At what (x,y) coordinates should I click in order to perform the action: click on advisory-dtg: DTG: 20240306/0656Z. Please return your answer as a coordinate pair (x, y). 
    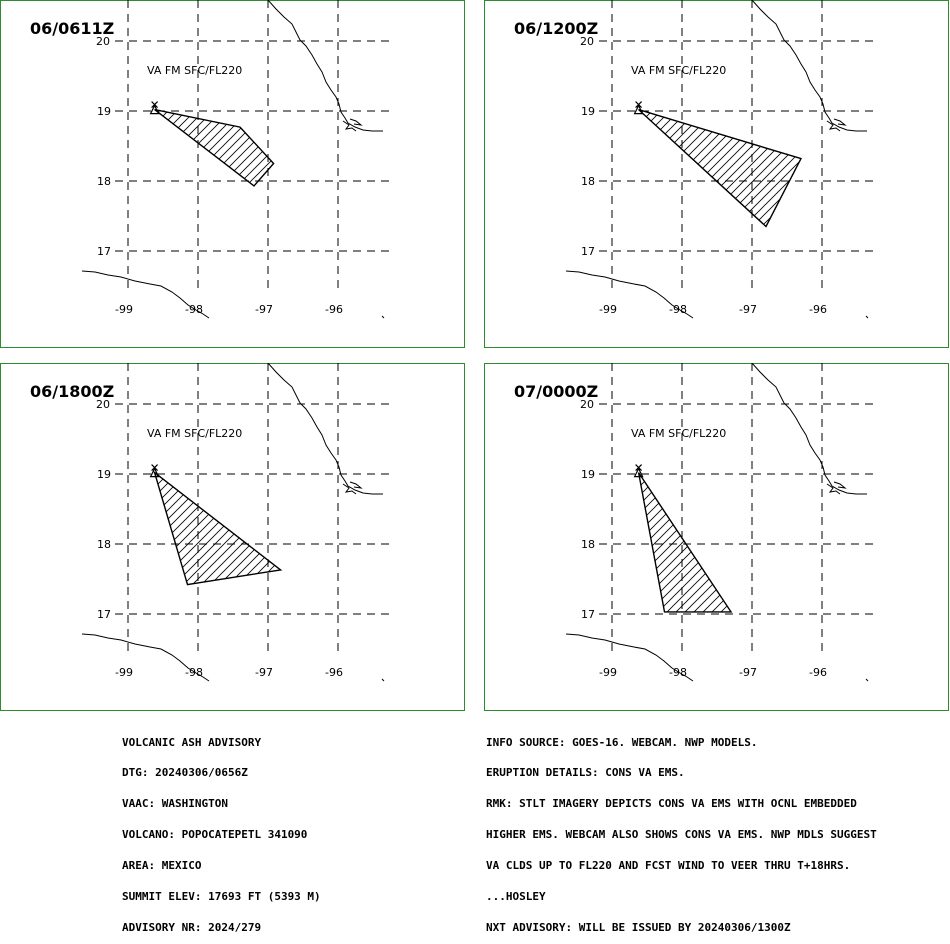
    Looking at the image, I should click on (185, 773).